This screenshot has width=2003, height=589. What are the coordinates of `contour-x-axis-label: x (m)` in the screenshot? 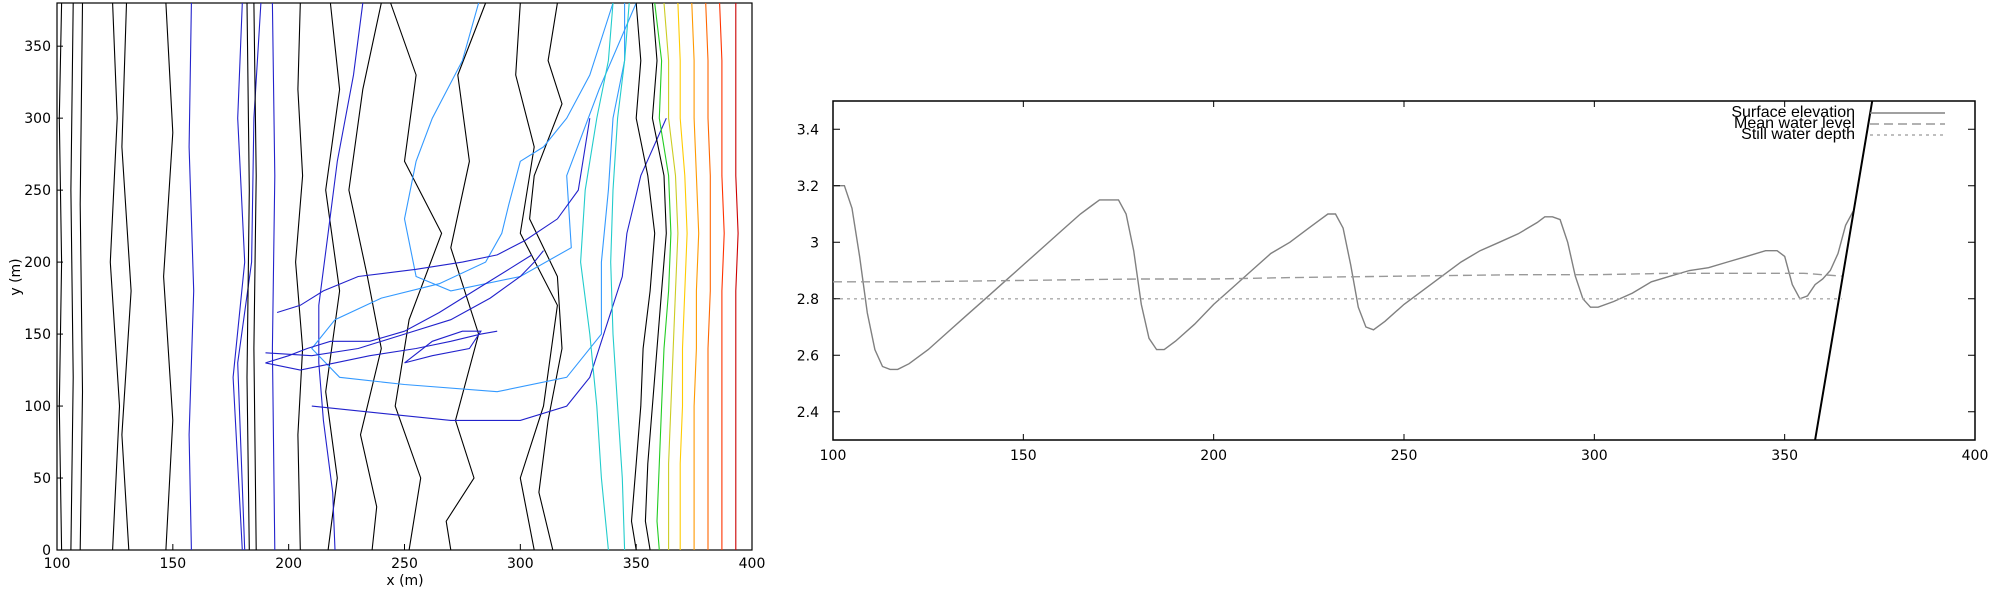 It's located at (404, 581).